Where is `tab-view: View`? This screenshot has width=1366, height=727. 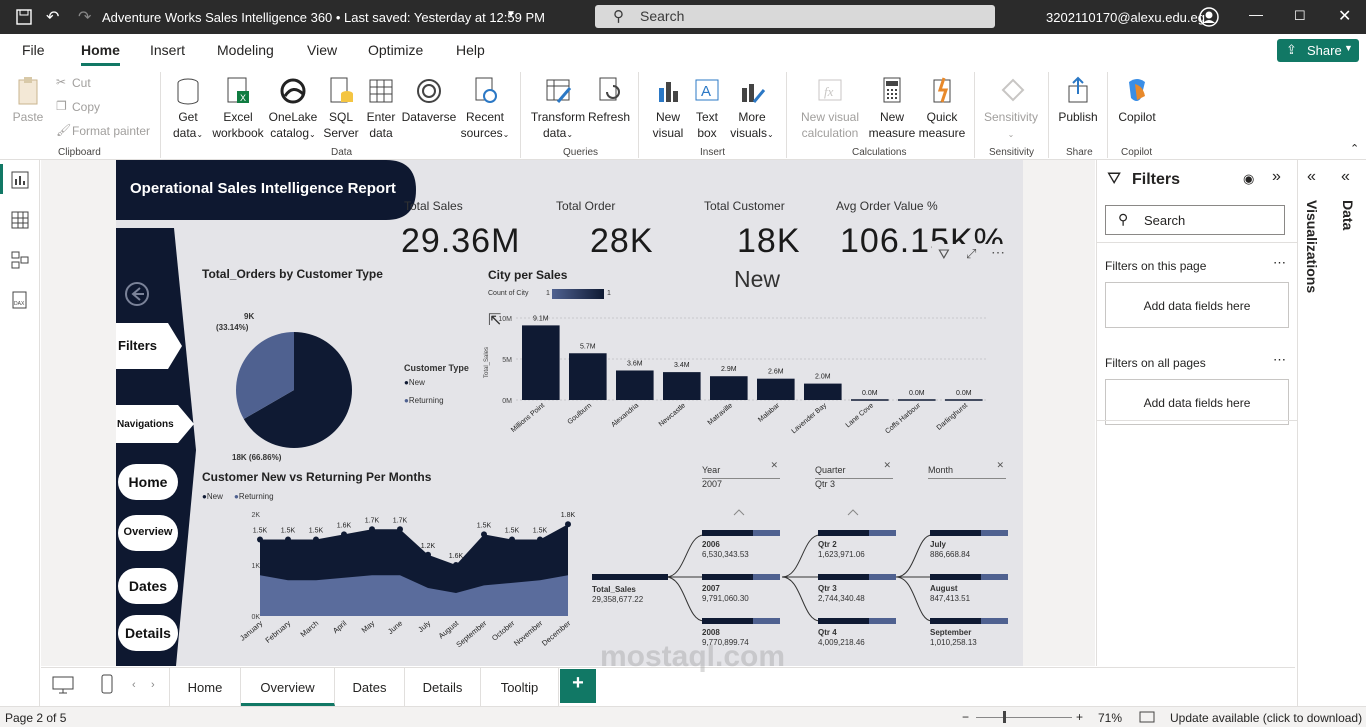 tab-view: View is located at coordinates (322, 50).